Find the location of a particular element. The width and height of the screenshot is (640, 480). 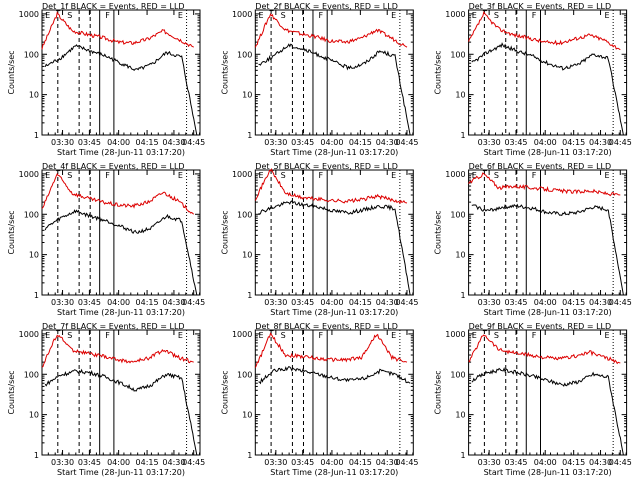

chart-title: Det_6f BLACK = Events, RED = LLD is located at coordinates (540, 166).